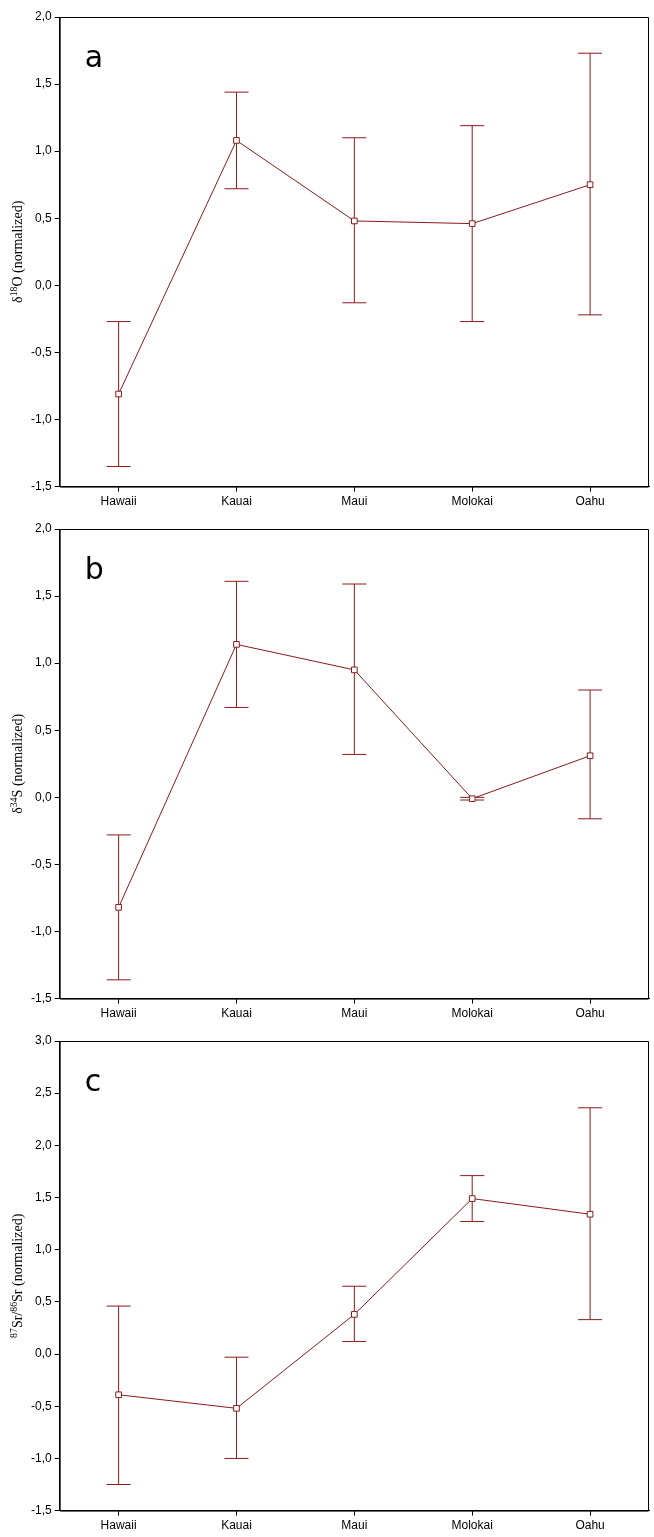 Image resolution: width=654 pixels, height=1537 pixels. I want to click on y-tick-label: 3,0, so click(43, 1040).